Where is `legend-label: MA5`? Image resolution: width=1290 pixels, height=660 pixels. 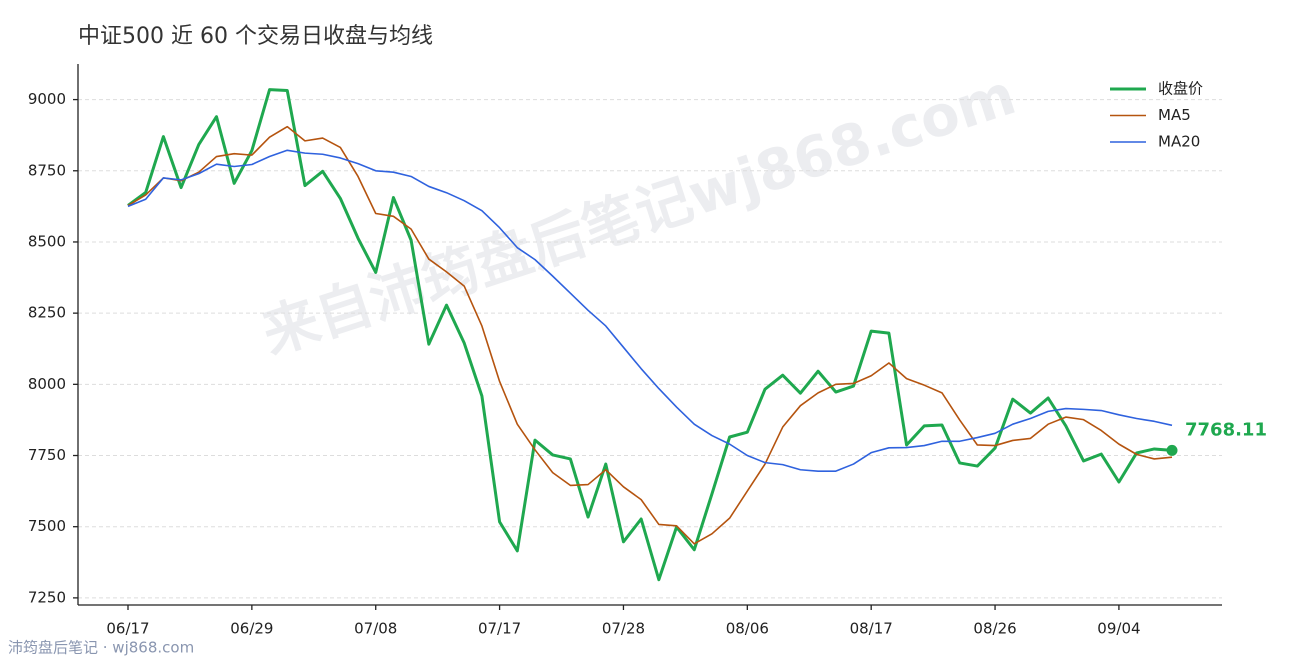
legend-label: MA5 is located at coordinates (1174, 115).